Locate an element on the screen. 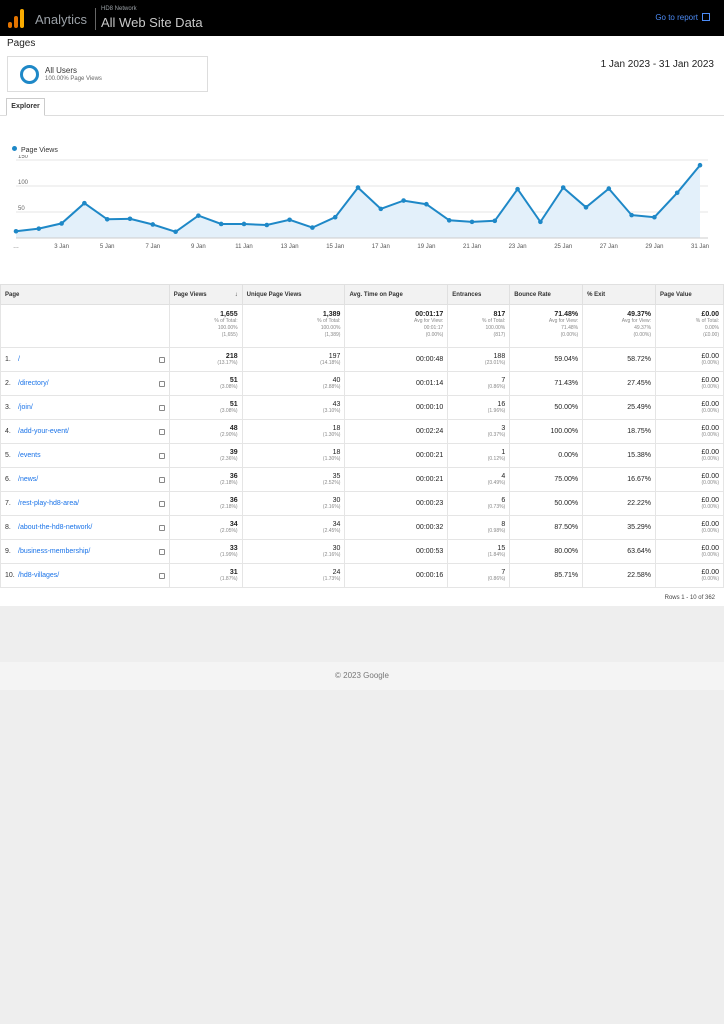 This screenshot has width=724, height=1024. x-tick-label: 23 Jan is located at coordinates (518, 247).